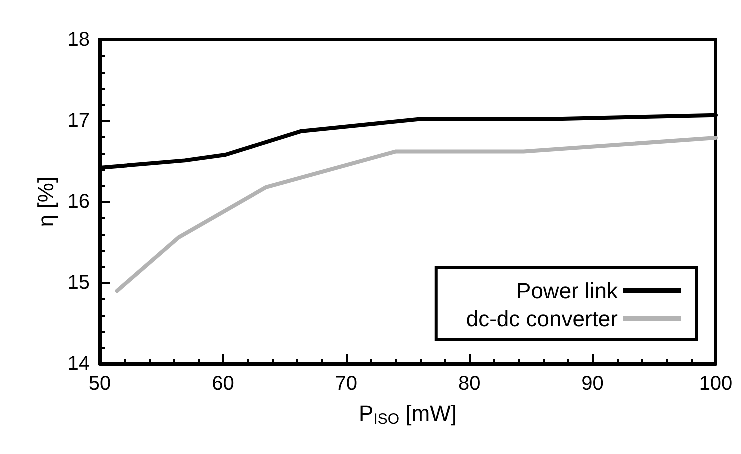 The width and height of the screenshot is (741, 454). Describe the element at coordinates (542, 319) in the screenshot. I see `legend-label: dc-dc converter` at that location.